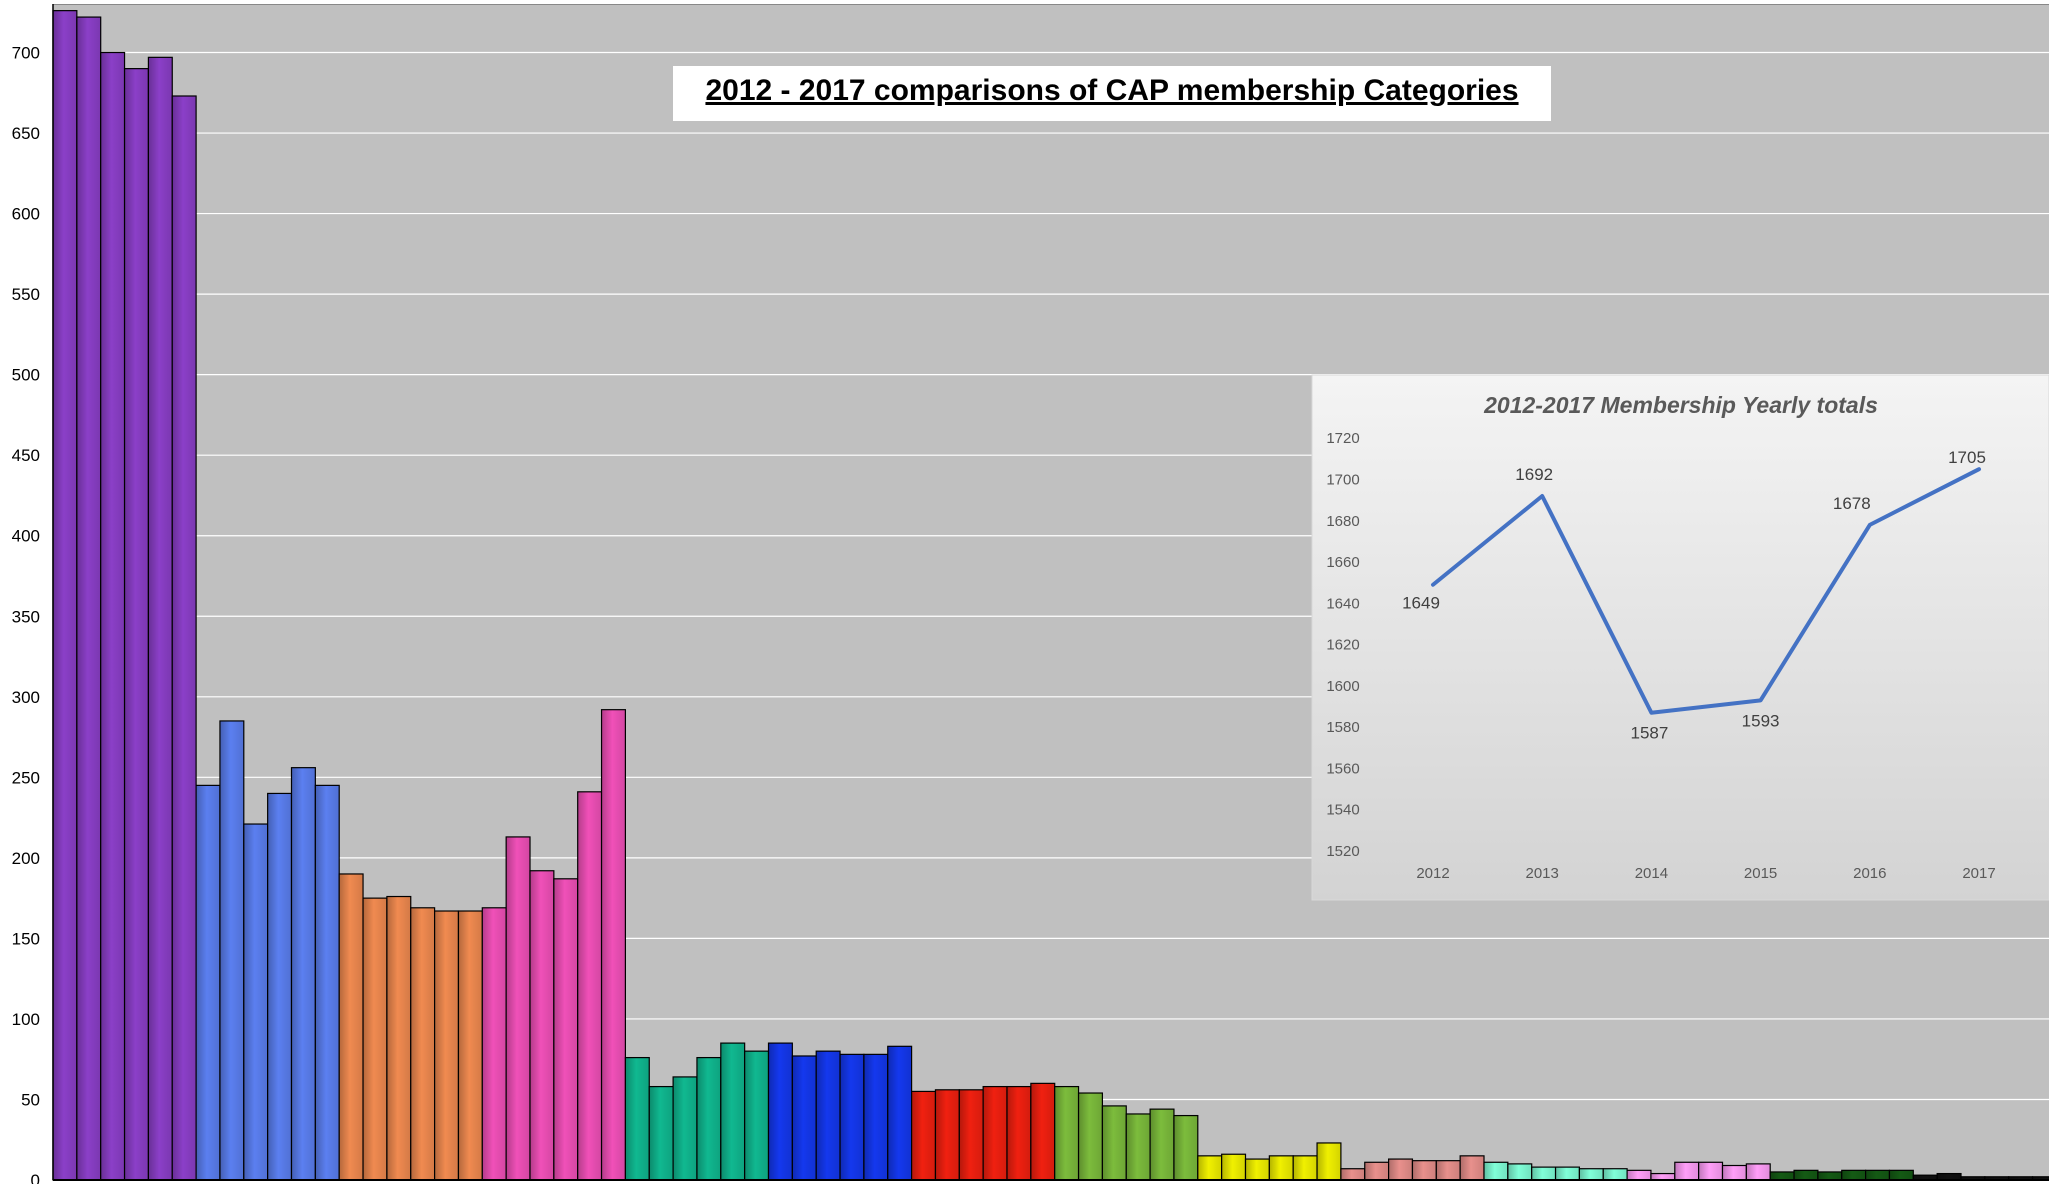 The image size is (2049, 1189). Describe the element at coordinates (1760, 873) in the screenshot. I see `inset-x-tick-label: 2015` at that location.